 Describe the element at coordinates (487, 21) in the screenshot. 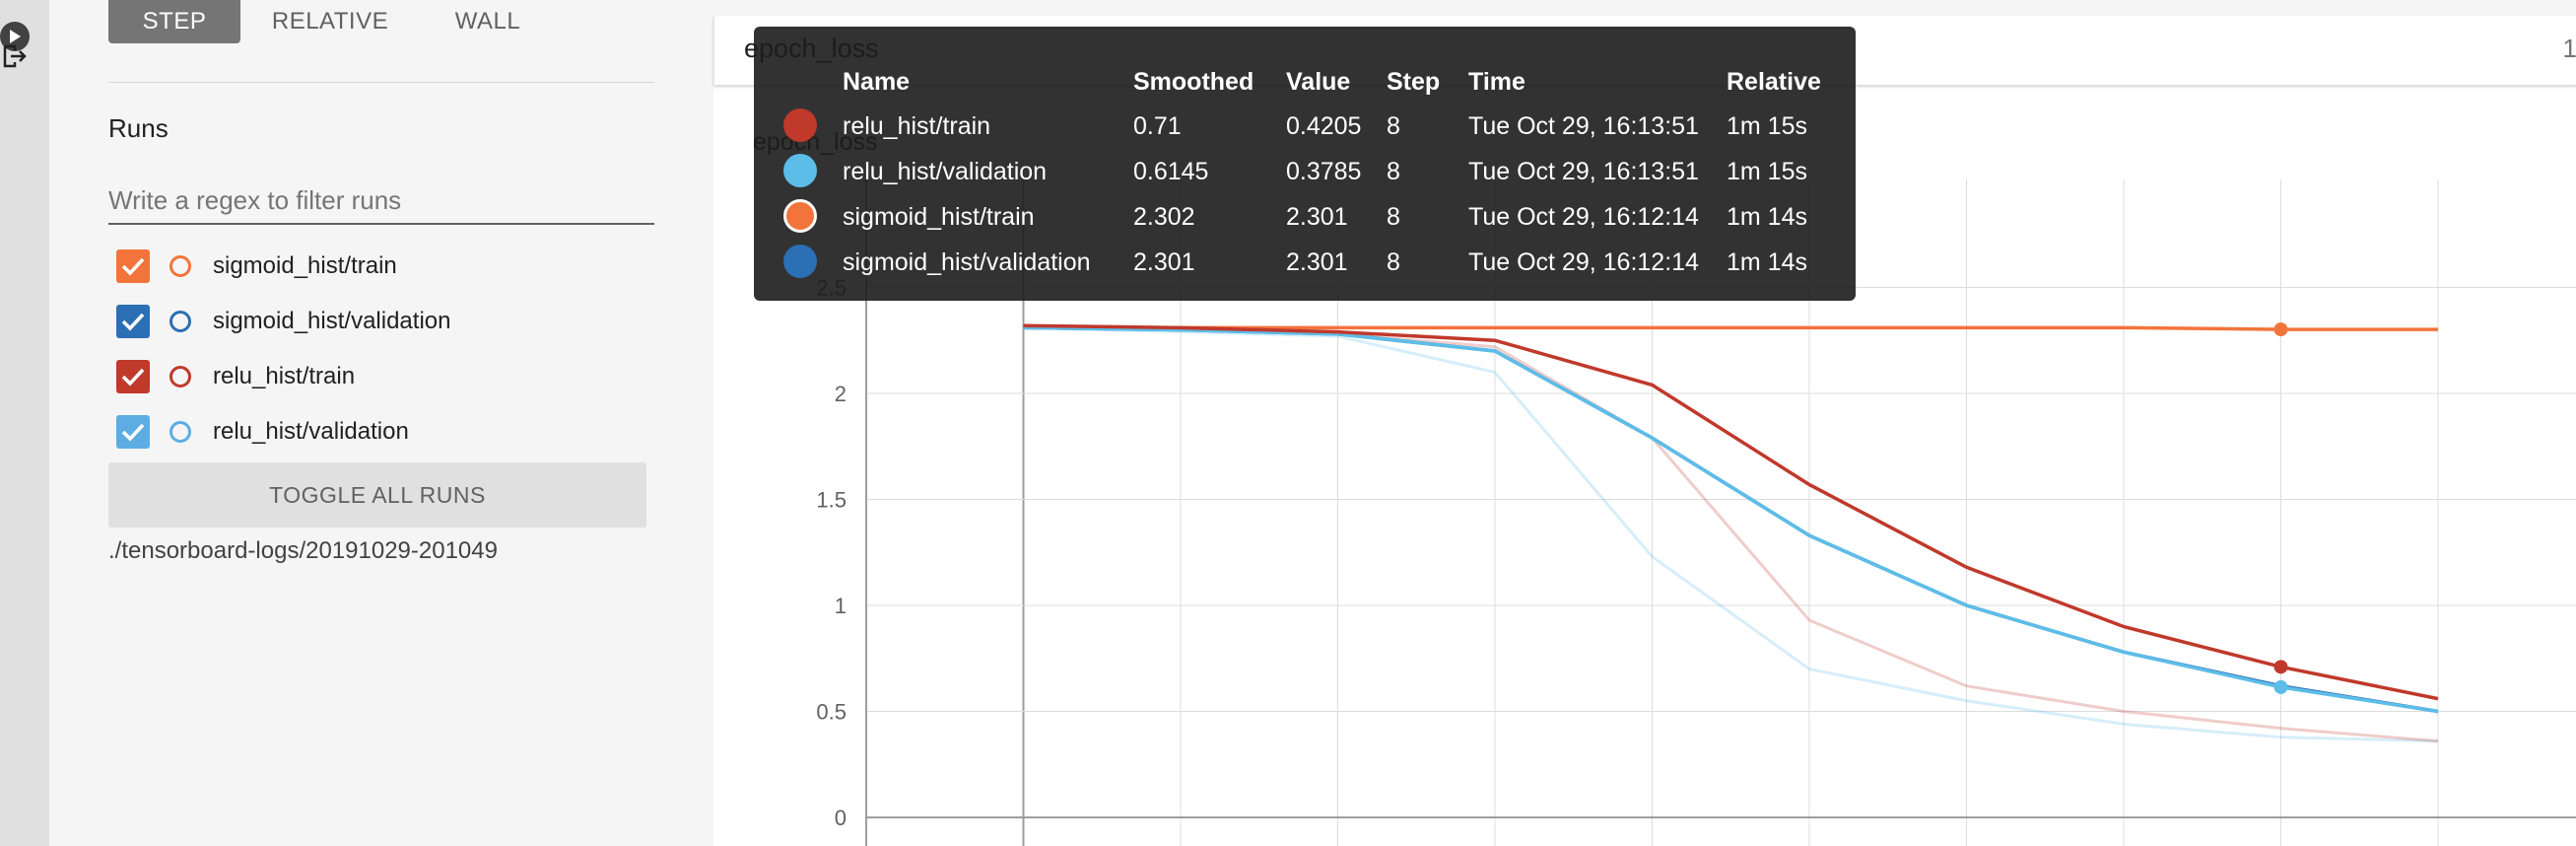

I see `x-axis-wall-option: WALL` at that location.